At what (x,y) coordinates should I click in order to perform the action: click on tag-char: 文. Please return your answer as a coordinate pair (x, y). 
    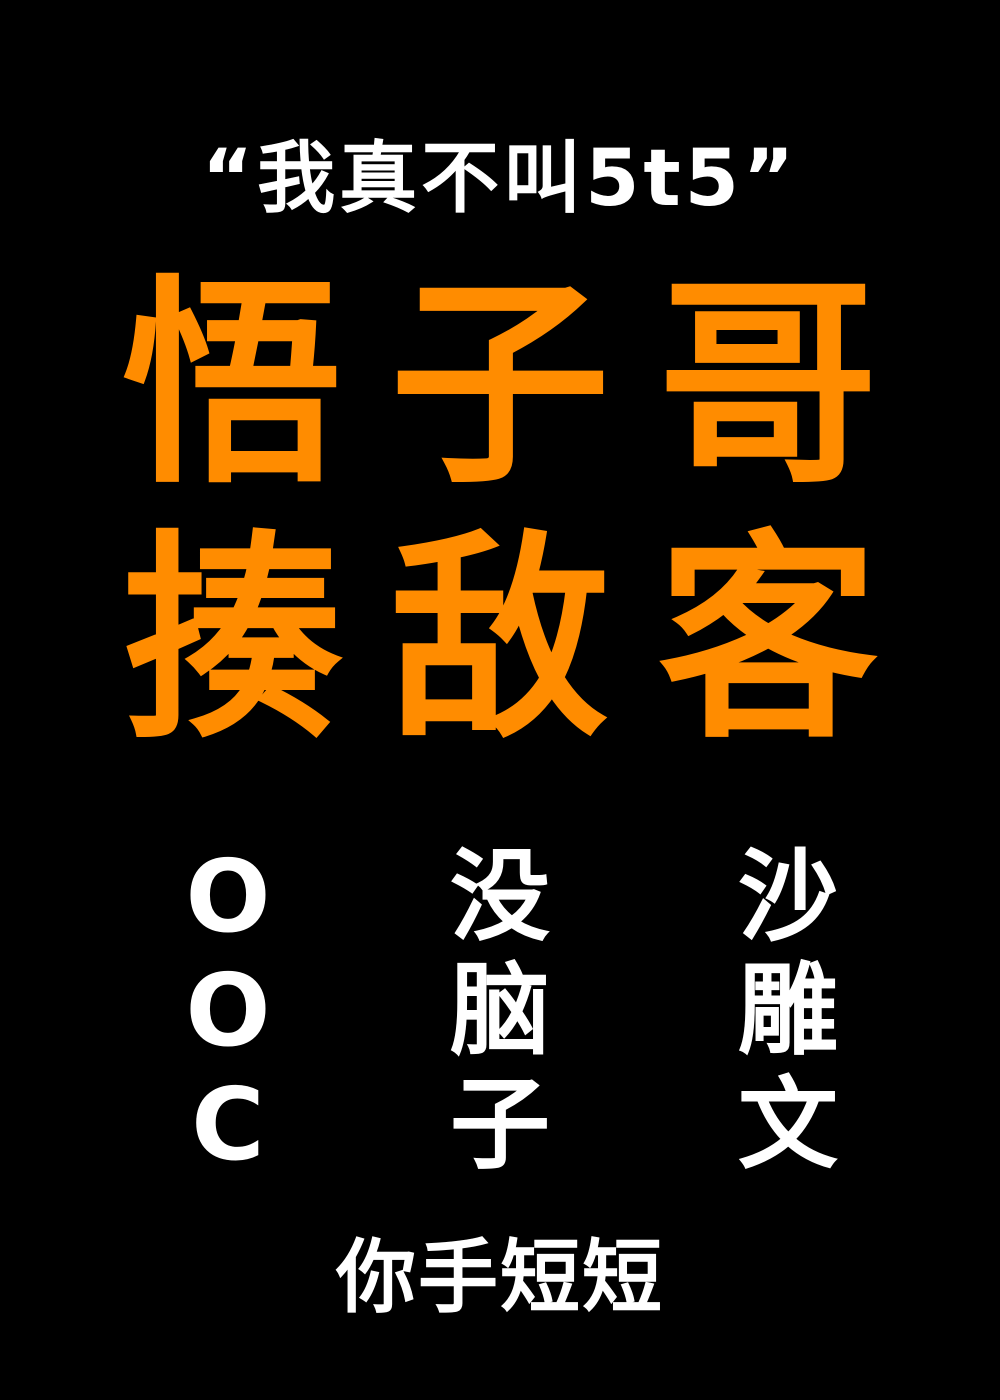
    Looking at the image, I should click on (788, 1124).